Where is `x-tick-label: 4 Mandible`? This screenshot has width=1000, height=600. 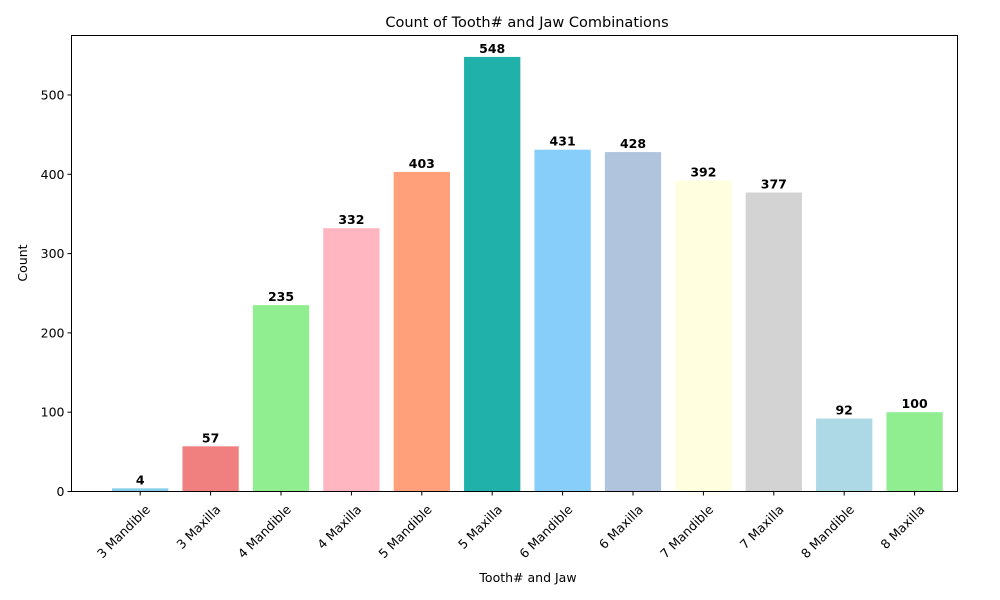
x-tick-label: 4 Mandible is located at coordinates (264, 531).